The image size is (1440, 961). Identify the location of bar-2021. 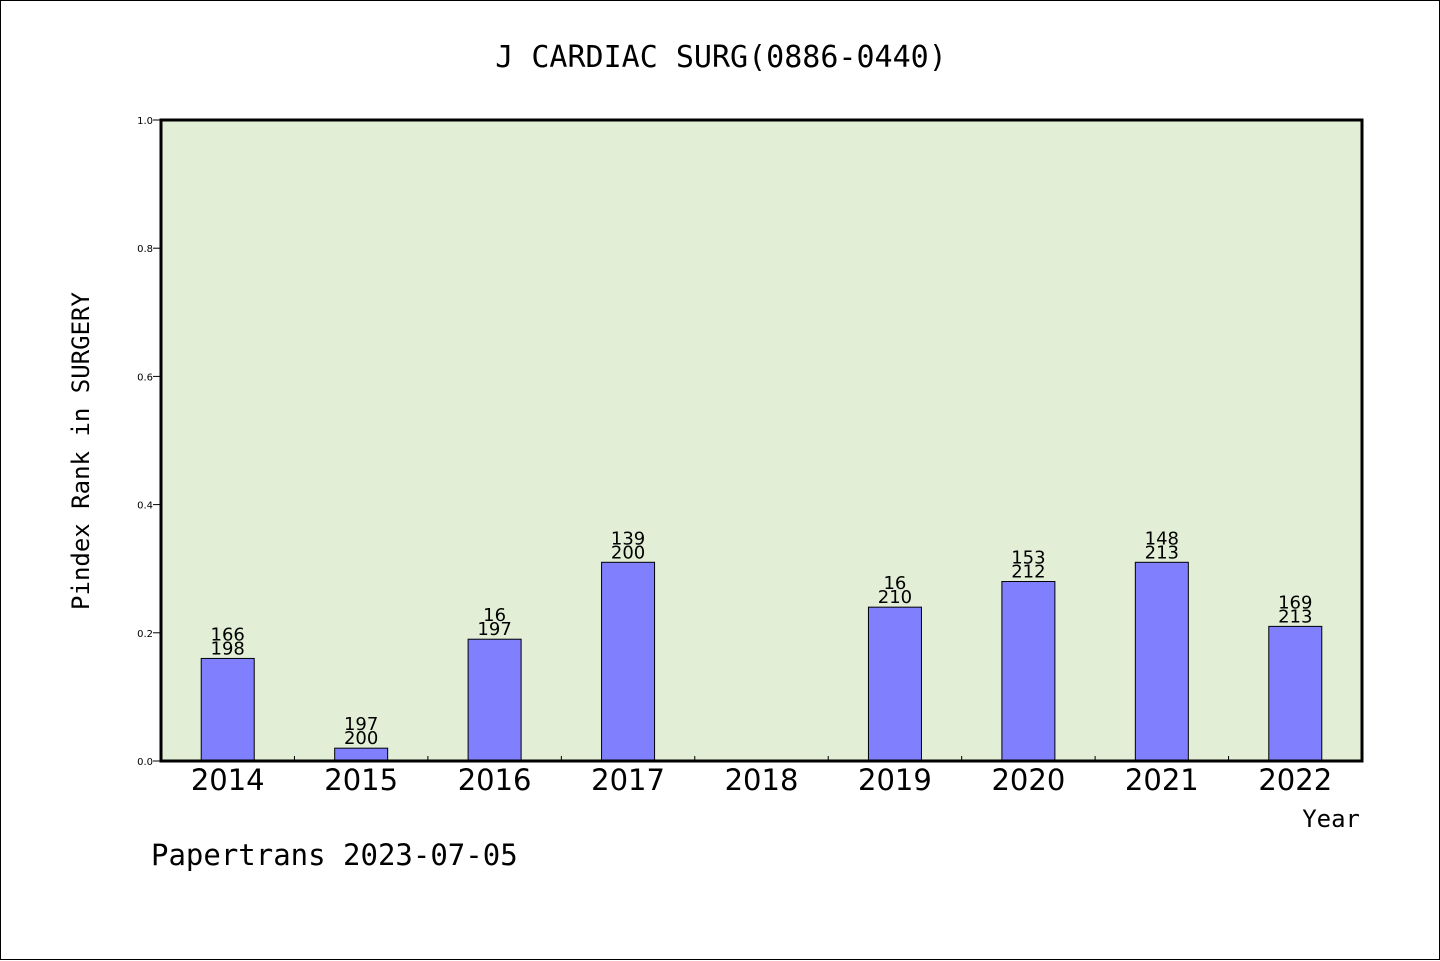
(1161, 661).